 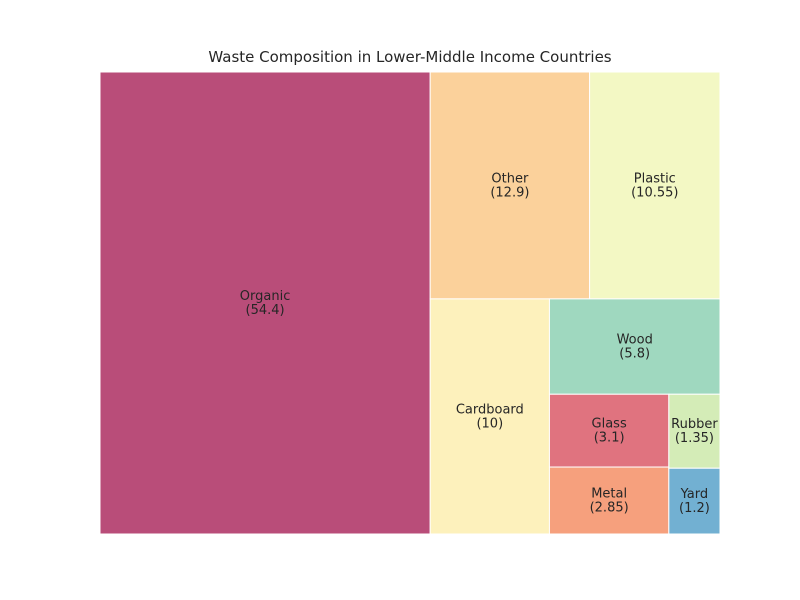 What do you see at coordinates (609, 494) in the screenshot?
I see `treemap-label-metal: Metal` at bounding box center [609, 494].